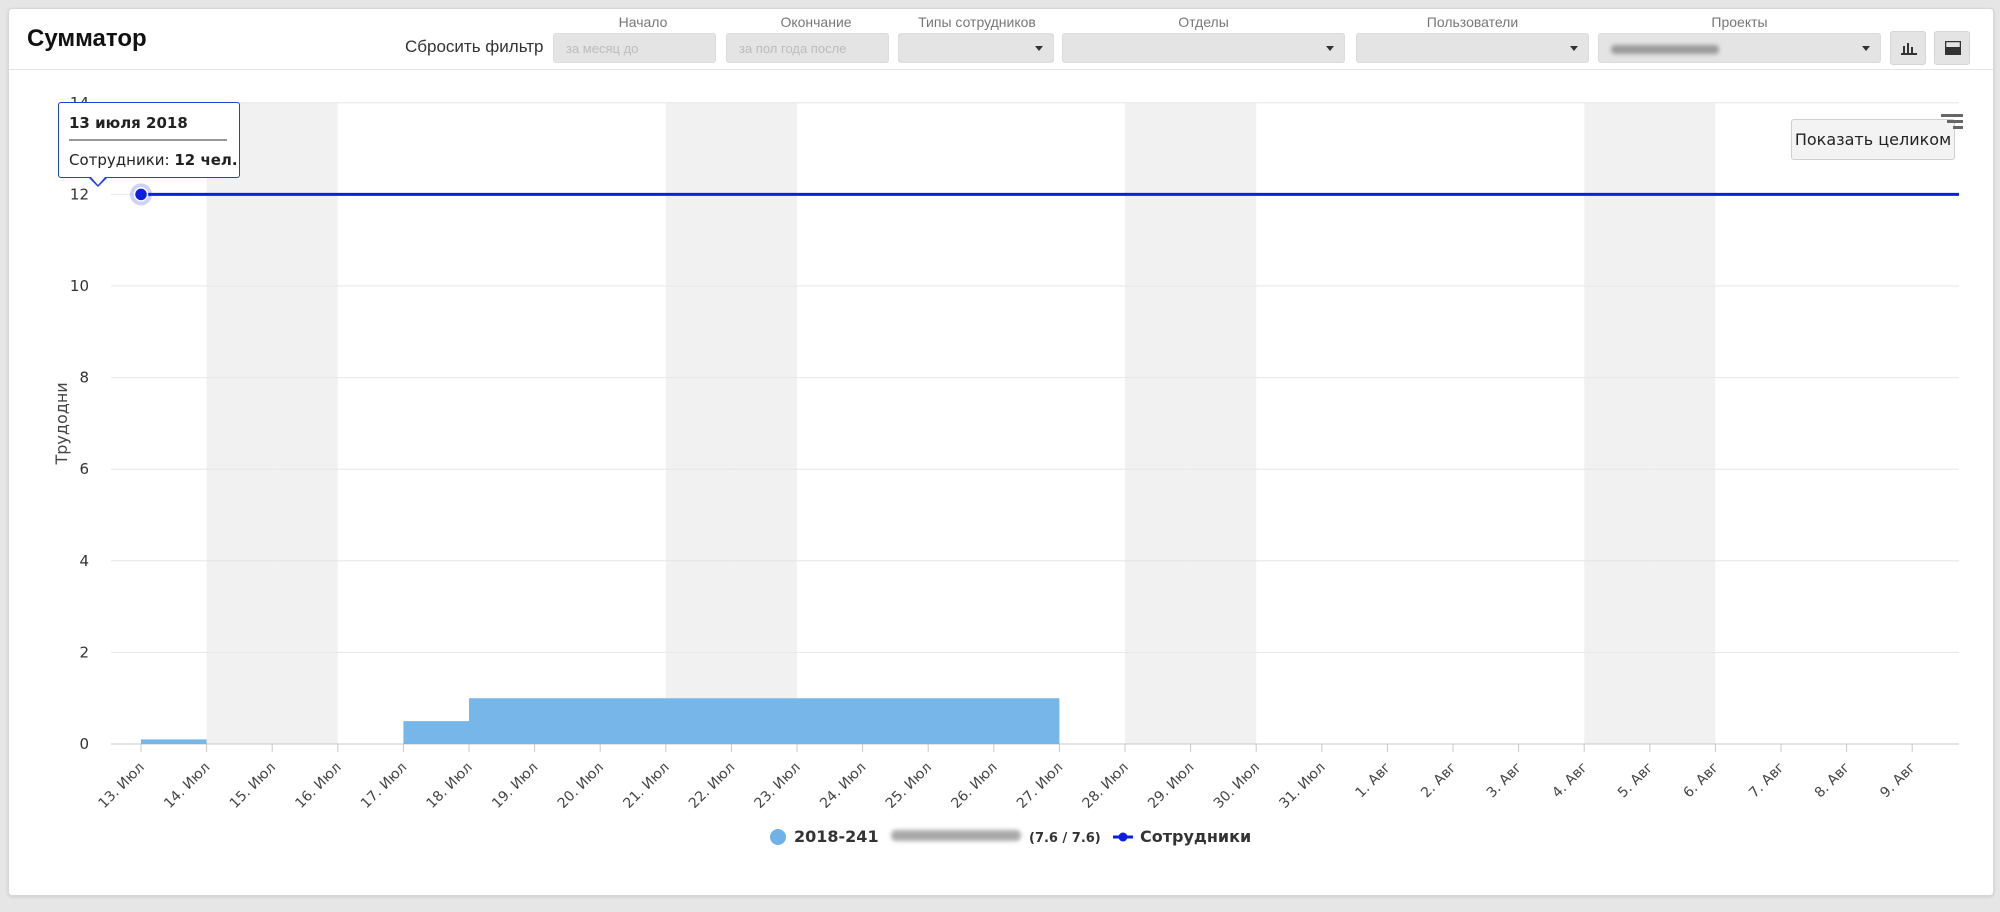 The image size is (2000, 912). I want to click on legend-marker-bar, so click(778, 837).